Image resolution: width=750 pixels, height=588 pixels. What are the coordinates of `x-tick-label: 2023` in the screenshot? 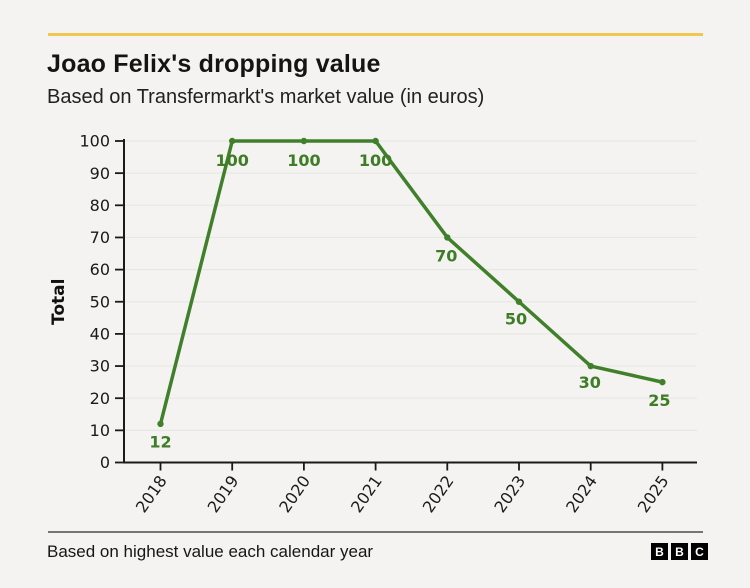 It's located at (509, 494).